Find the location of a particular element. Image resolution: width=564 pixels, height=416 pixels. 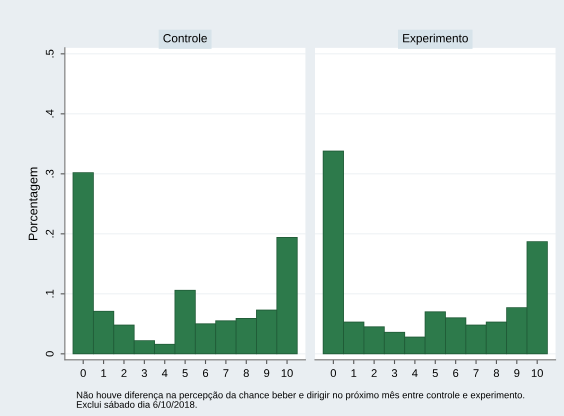

y-axis-title: Porcentagem is located at coordinates (34, 203).